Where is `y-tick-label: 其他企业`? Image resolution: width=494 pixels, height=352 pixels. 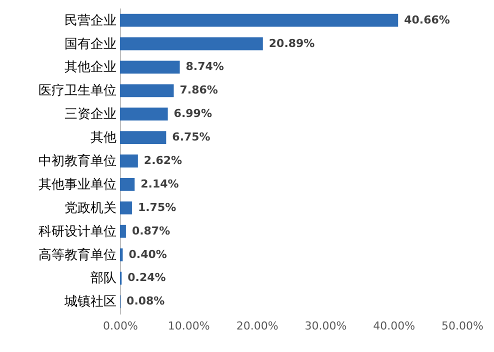
y-tick-label: 其他企业 is located at coordinates (90, 68).